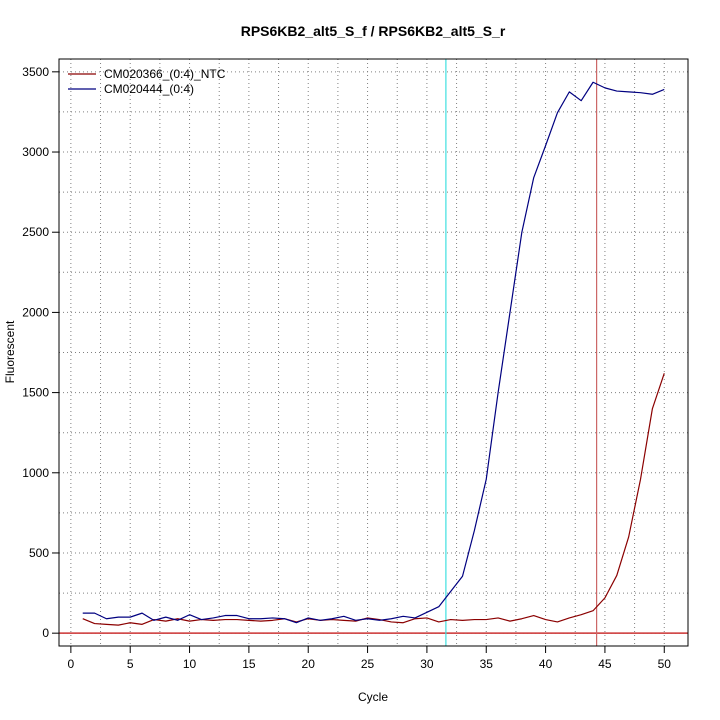 This screenshot has width=720, height=720. Describe the element at coordinates (39, 553) in the screenshot. I see `y-tick-label: 500` at that location.